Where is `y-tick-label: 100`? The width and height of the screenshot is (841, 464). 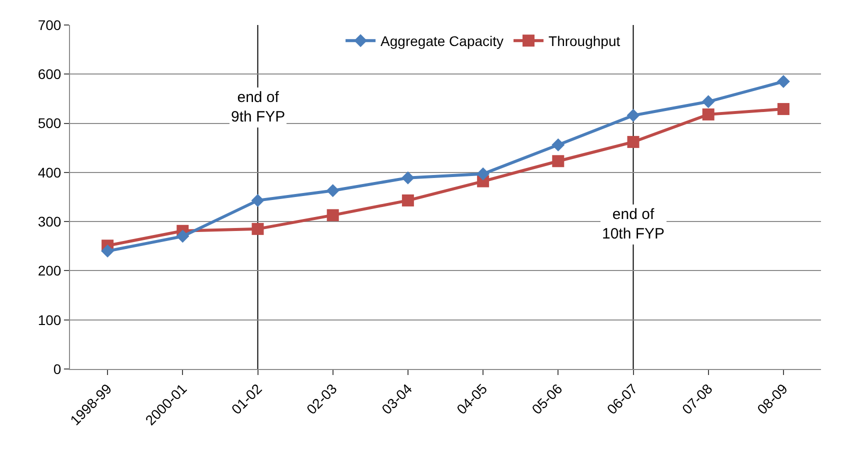 y-tick-label: 100 is located at coordinates (50, 320).